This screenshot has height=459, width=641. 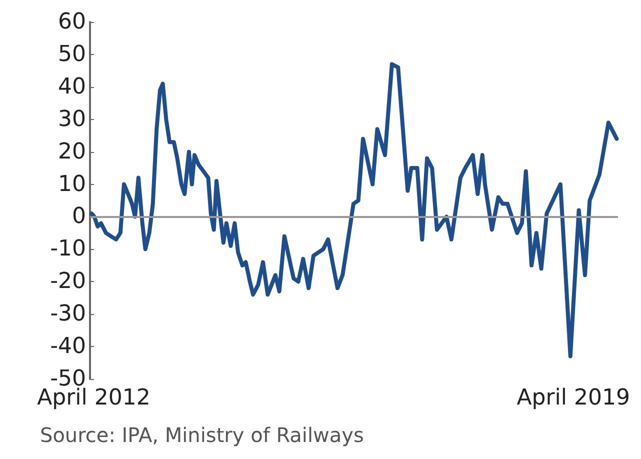 What do you see at coordinates (72, 151) in the screenshot?
I see `y-tick-label: 20` at bounding box center [72, 151].